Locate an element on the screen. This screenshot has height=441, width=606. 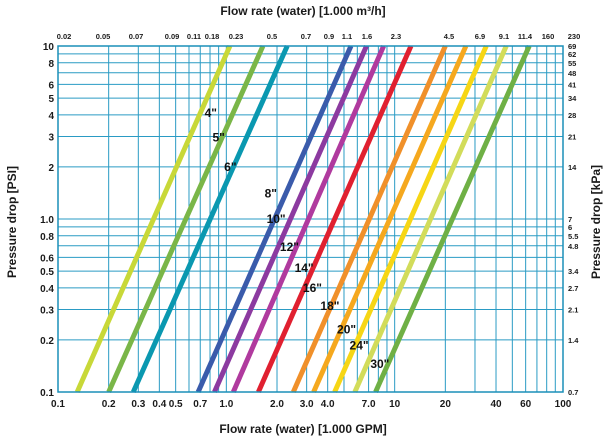
bottom-tick-label: 3.0 is located at coordinates (307, 404).